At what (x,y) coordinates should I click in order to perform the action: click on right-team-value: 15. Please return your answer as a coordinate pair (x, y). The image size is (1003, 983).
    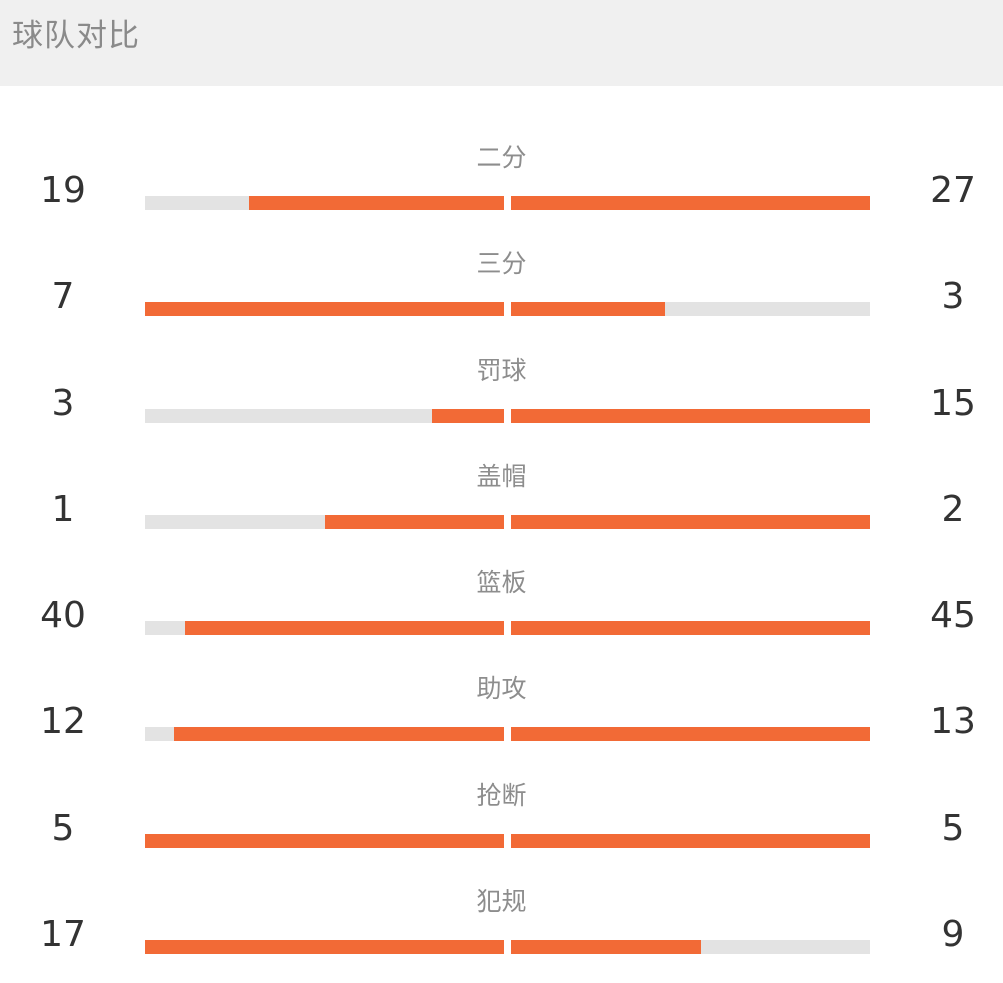
    Looking at the image, I should click on (953, 403).